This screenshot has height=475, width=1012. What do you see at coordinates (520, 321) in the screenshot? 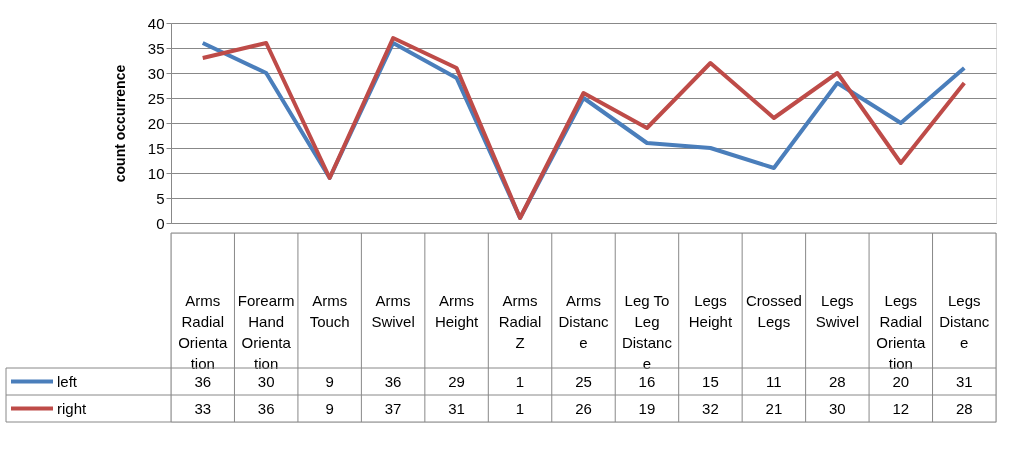
I see `x-tick-label: Arms Radial Z` at bounding box center [520, 321].